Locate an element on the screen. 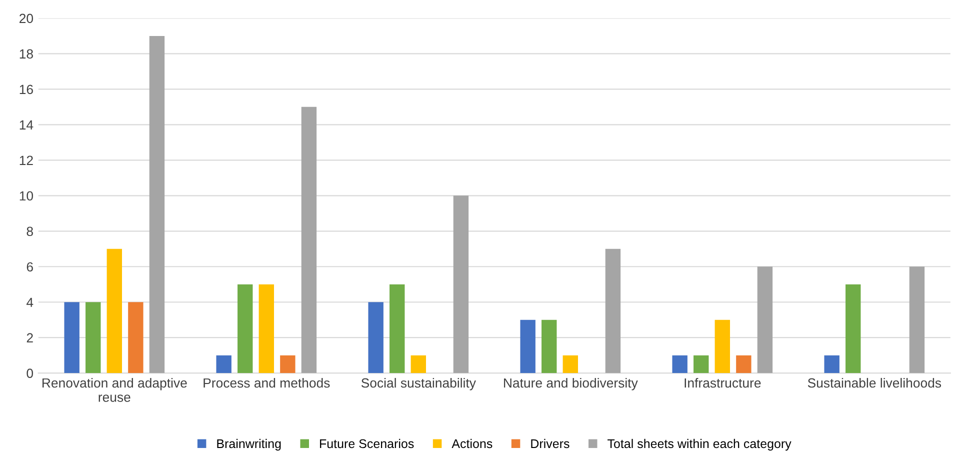  x-tick-label: Nature and biodiversity is located at coordinates (571, 384).